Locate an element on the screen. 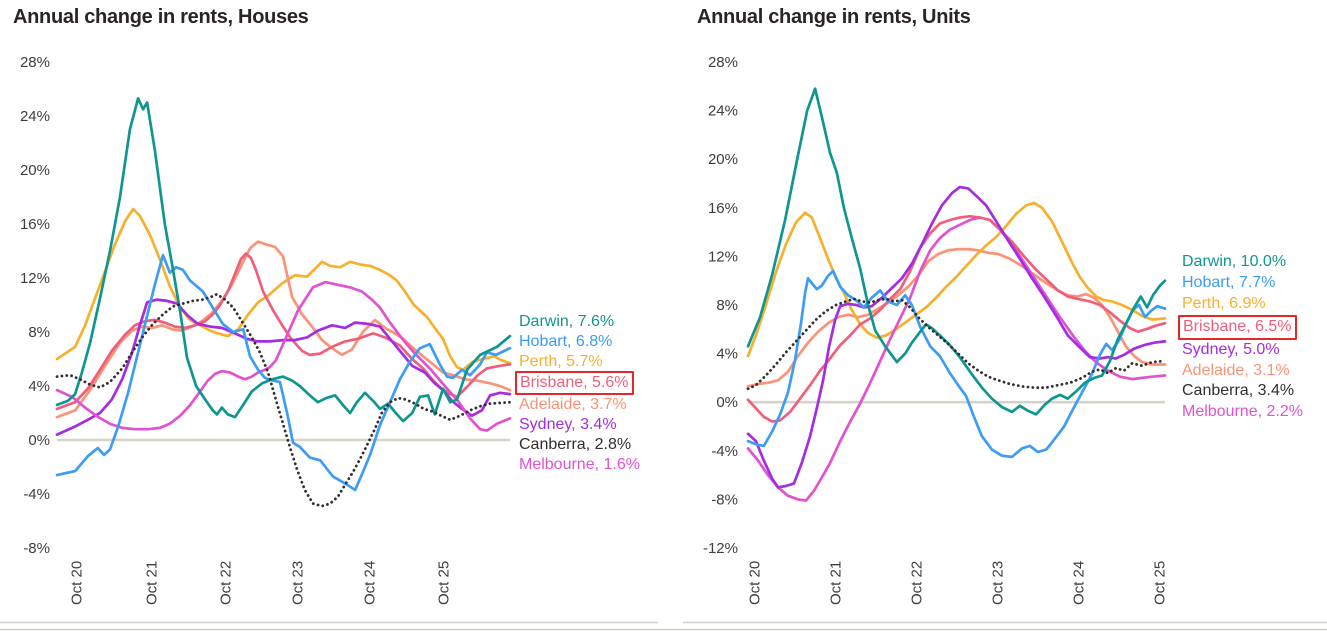 Image resolution: width=1327 pixels, height=631 pixels. legend-label: Perth, 6.9% is located at coordinates (1224, 303).